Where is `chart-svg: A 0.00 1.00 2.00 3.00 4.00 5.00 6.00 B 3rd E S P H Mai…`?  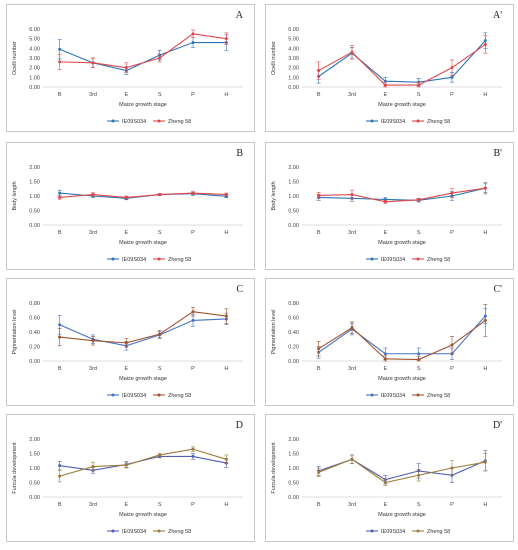 chart-svg: A 0.00 1.00 2.00 3.00 4.00 5.00 6.00 B 3rd E S P H Mai… is located at coordinates (128, 67).